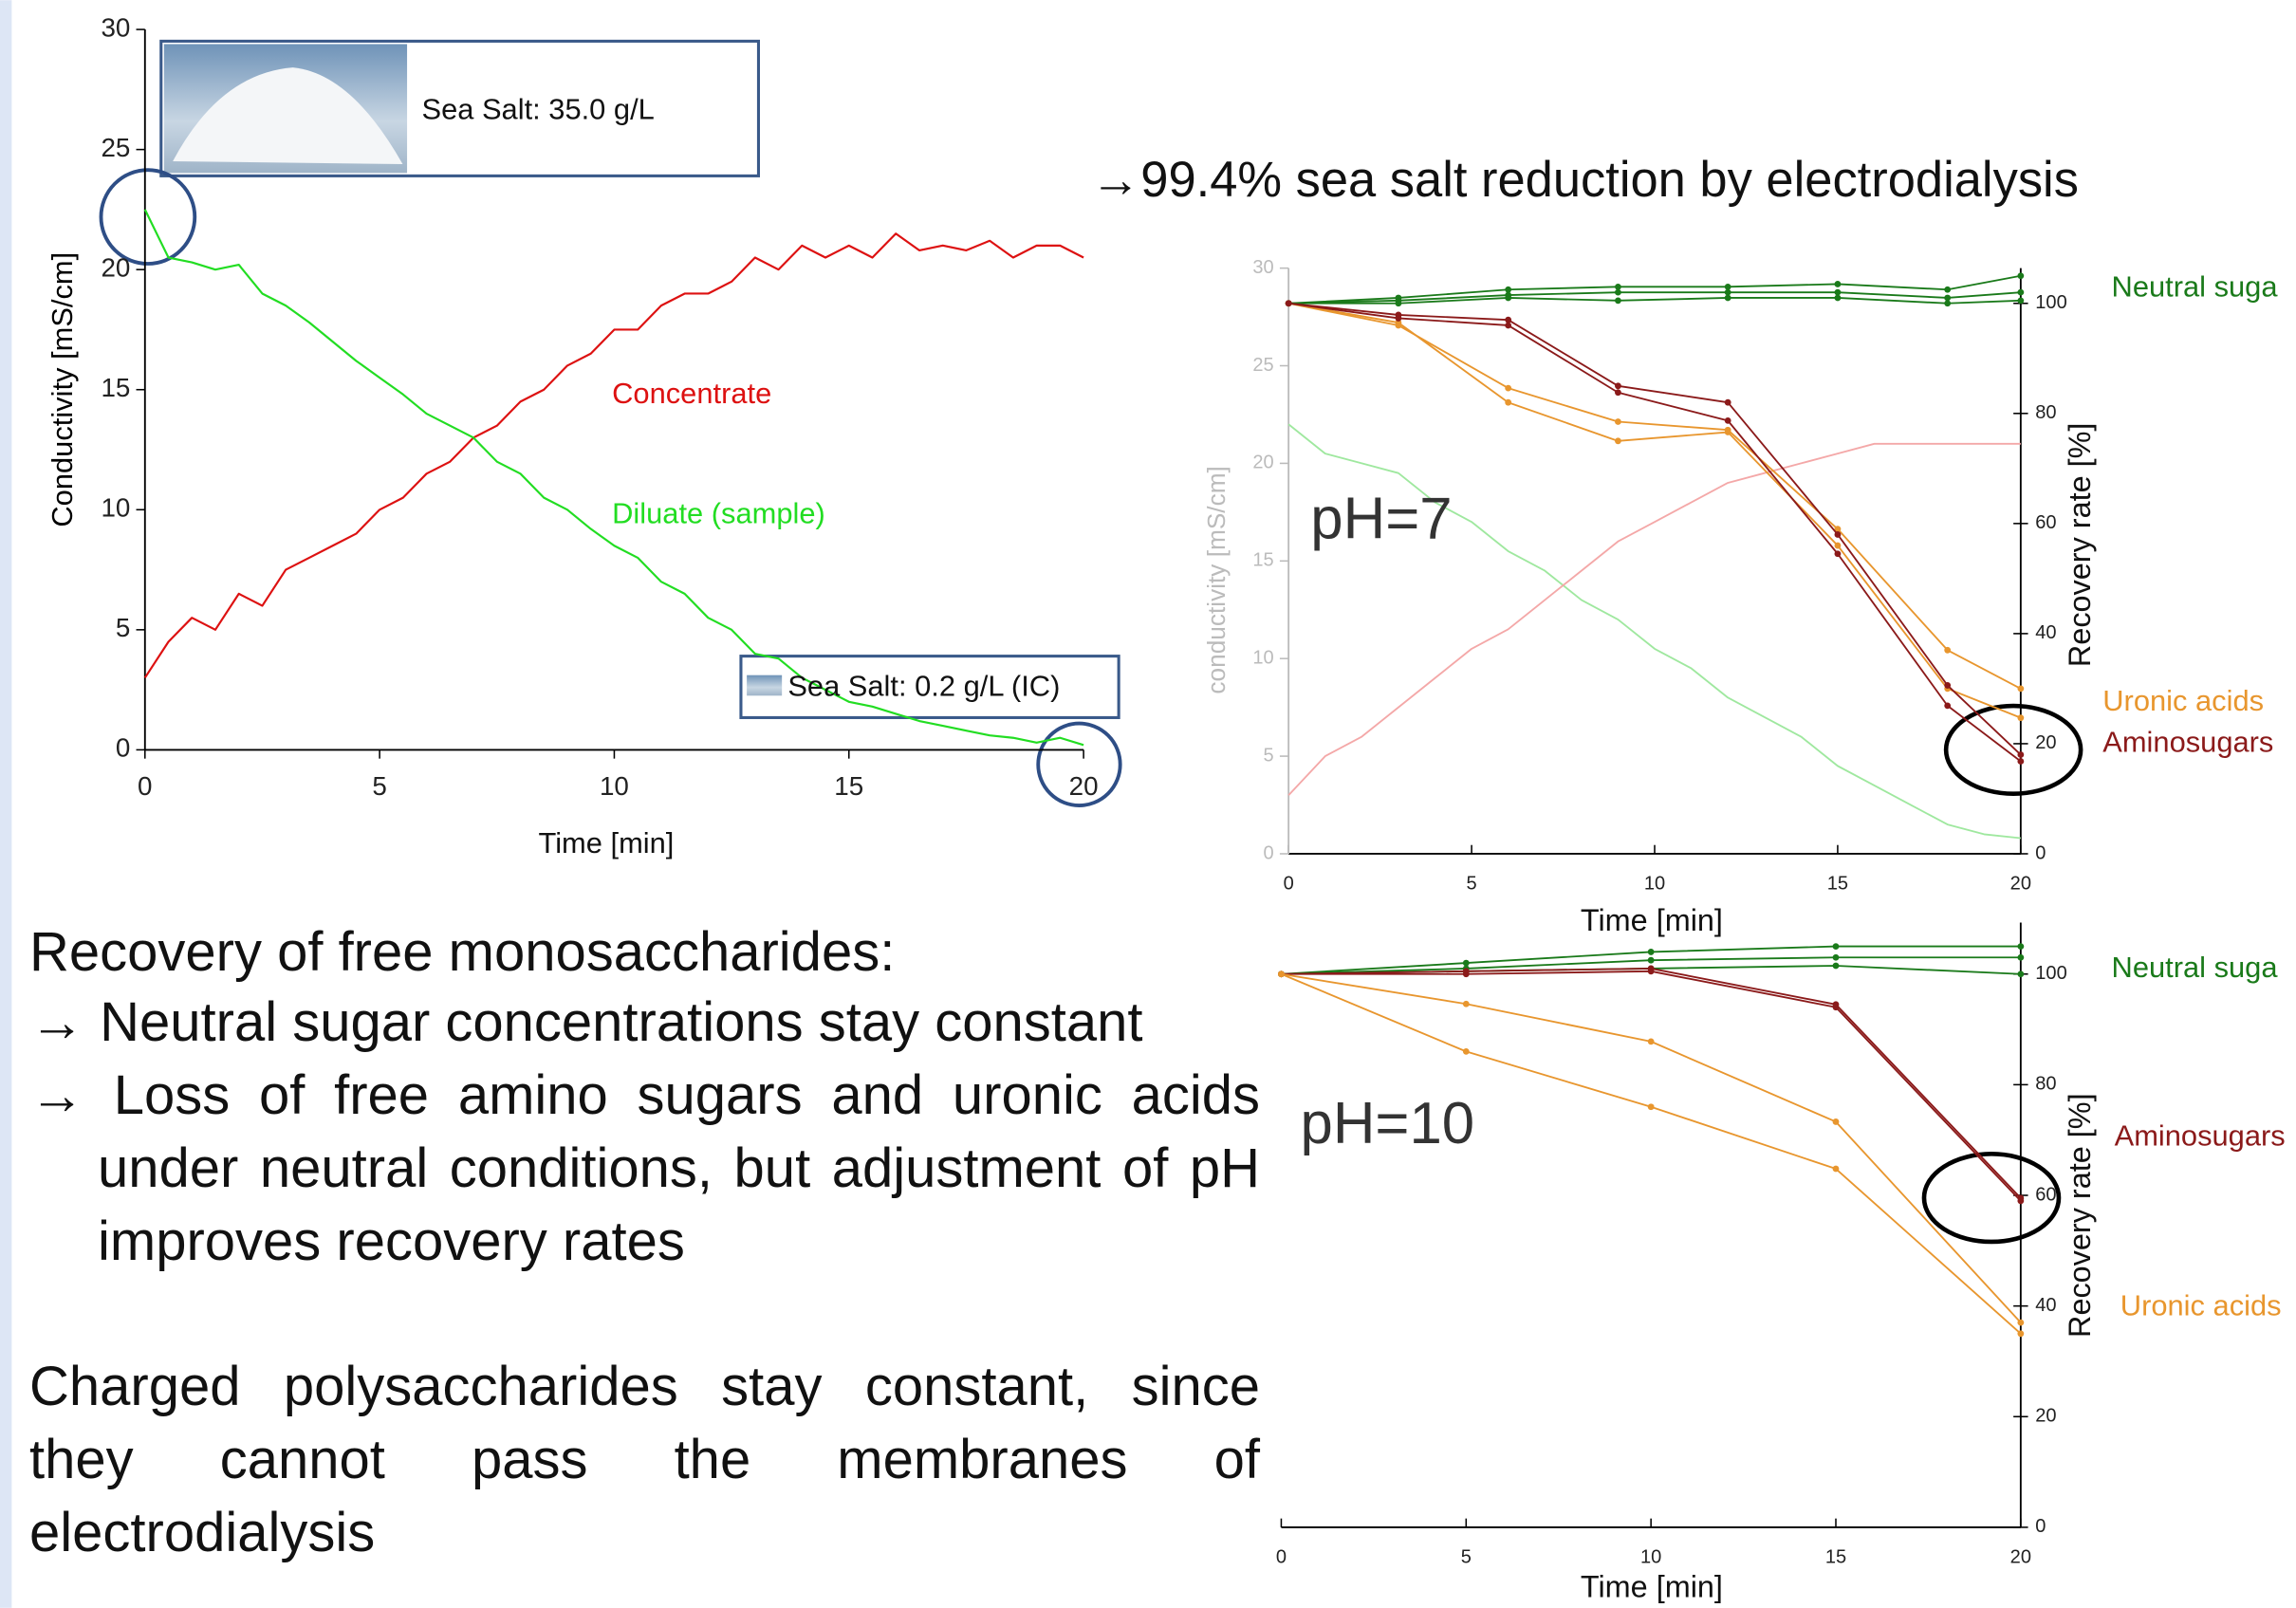 The height and width of the screenshot is (1608, 2296). Describe the element at coordinates (1388, 1124) in the screenshot. I see `annotation: pH=10` at that location.